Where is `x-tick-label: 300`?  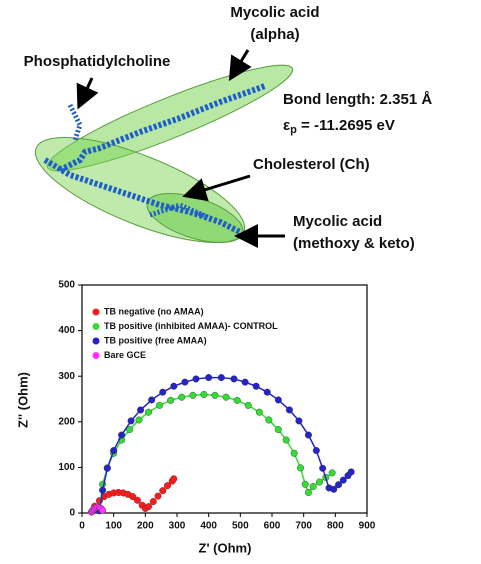 x-tick-label: 300 is located at coordinates (177, 526).